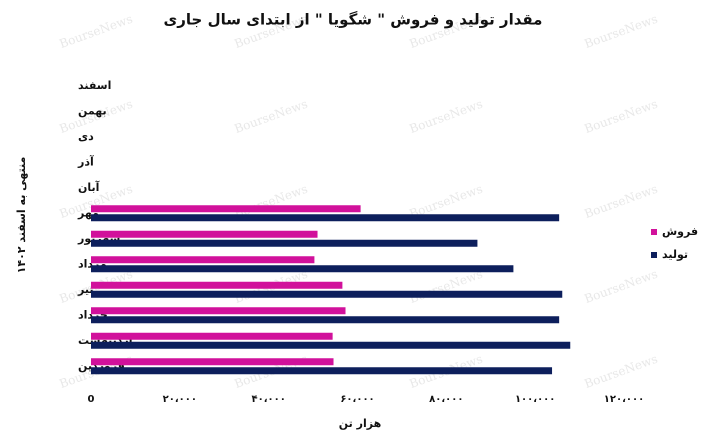 Image resolution: width=706 pixels, height=442 pixels. I want to click on legend-label: تولید, so click(675, 254).